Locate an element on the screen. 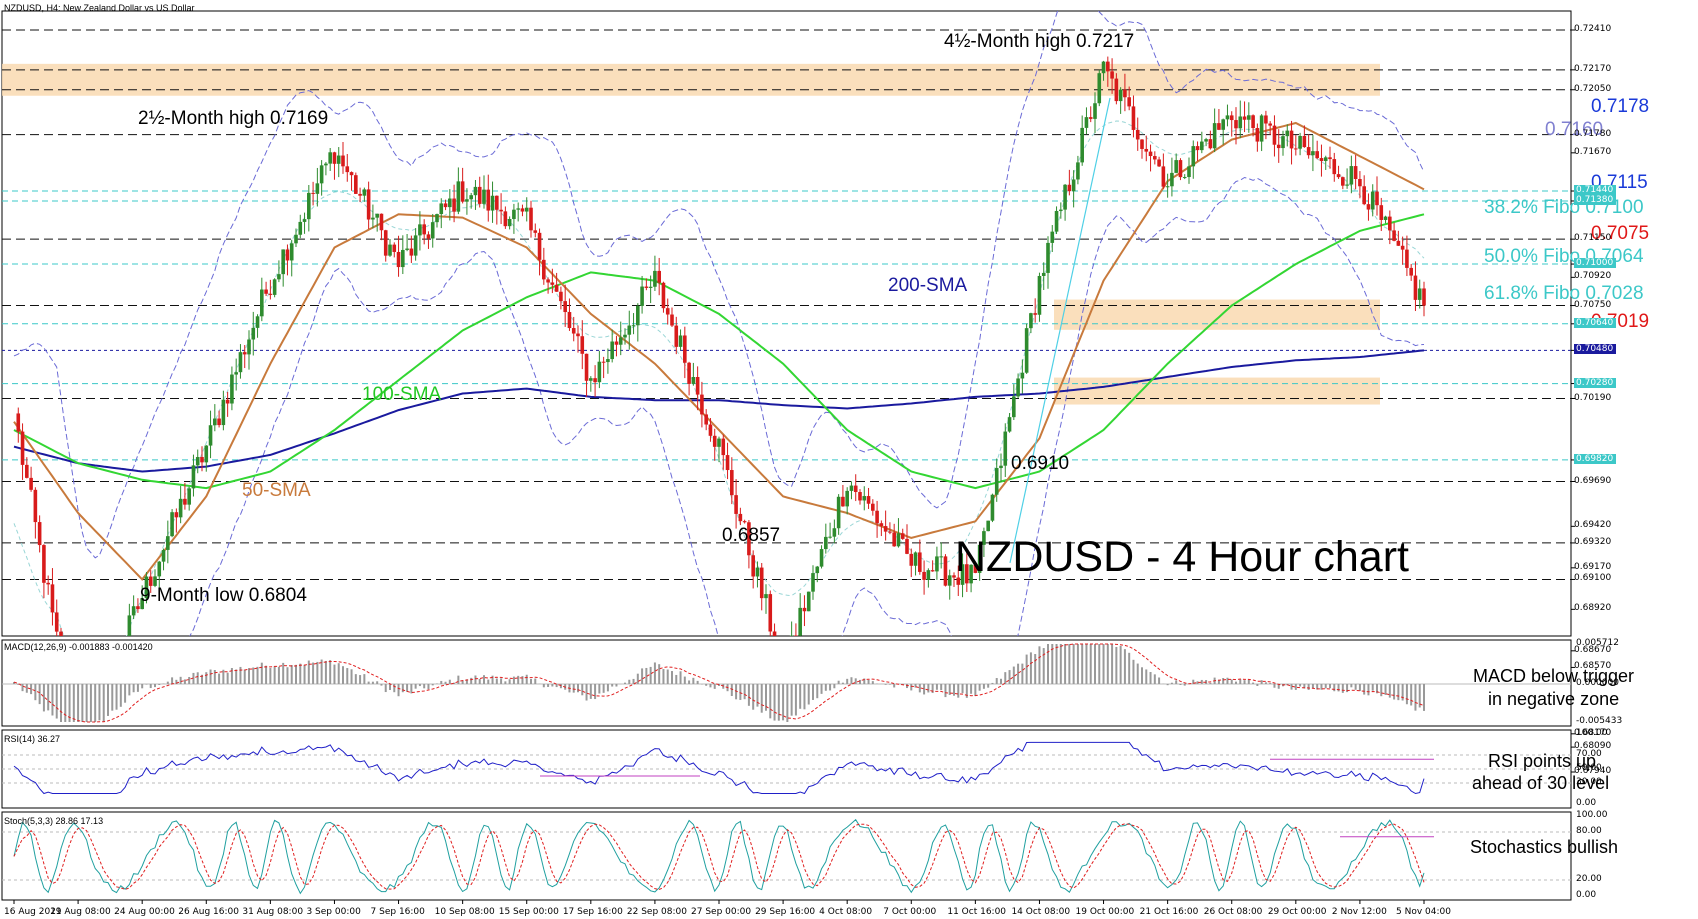 The image size is (1698, 919). price-tick-label: 0.72410 is located at coordinates (1593, 29).